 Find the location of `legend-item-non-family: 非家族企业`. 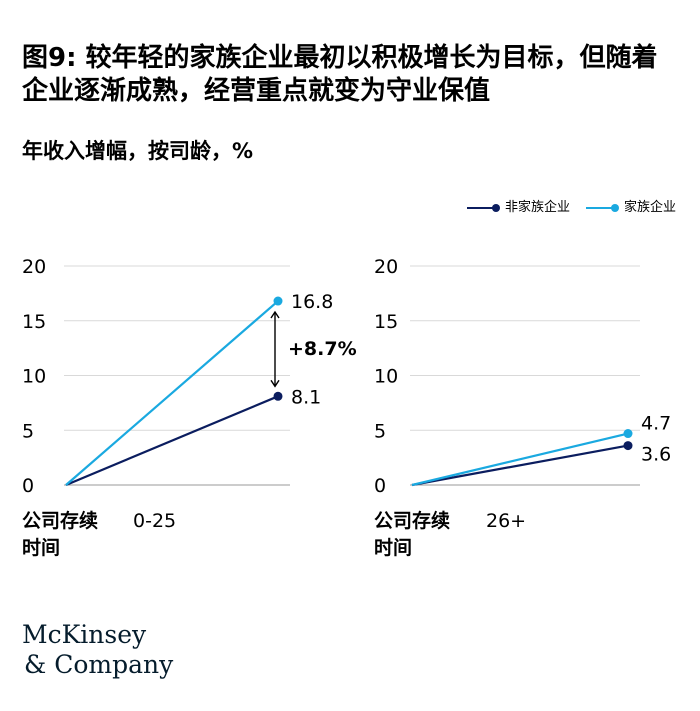

legend-item-non-family: 非家族企业 is located at coordinates (518, 208).